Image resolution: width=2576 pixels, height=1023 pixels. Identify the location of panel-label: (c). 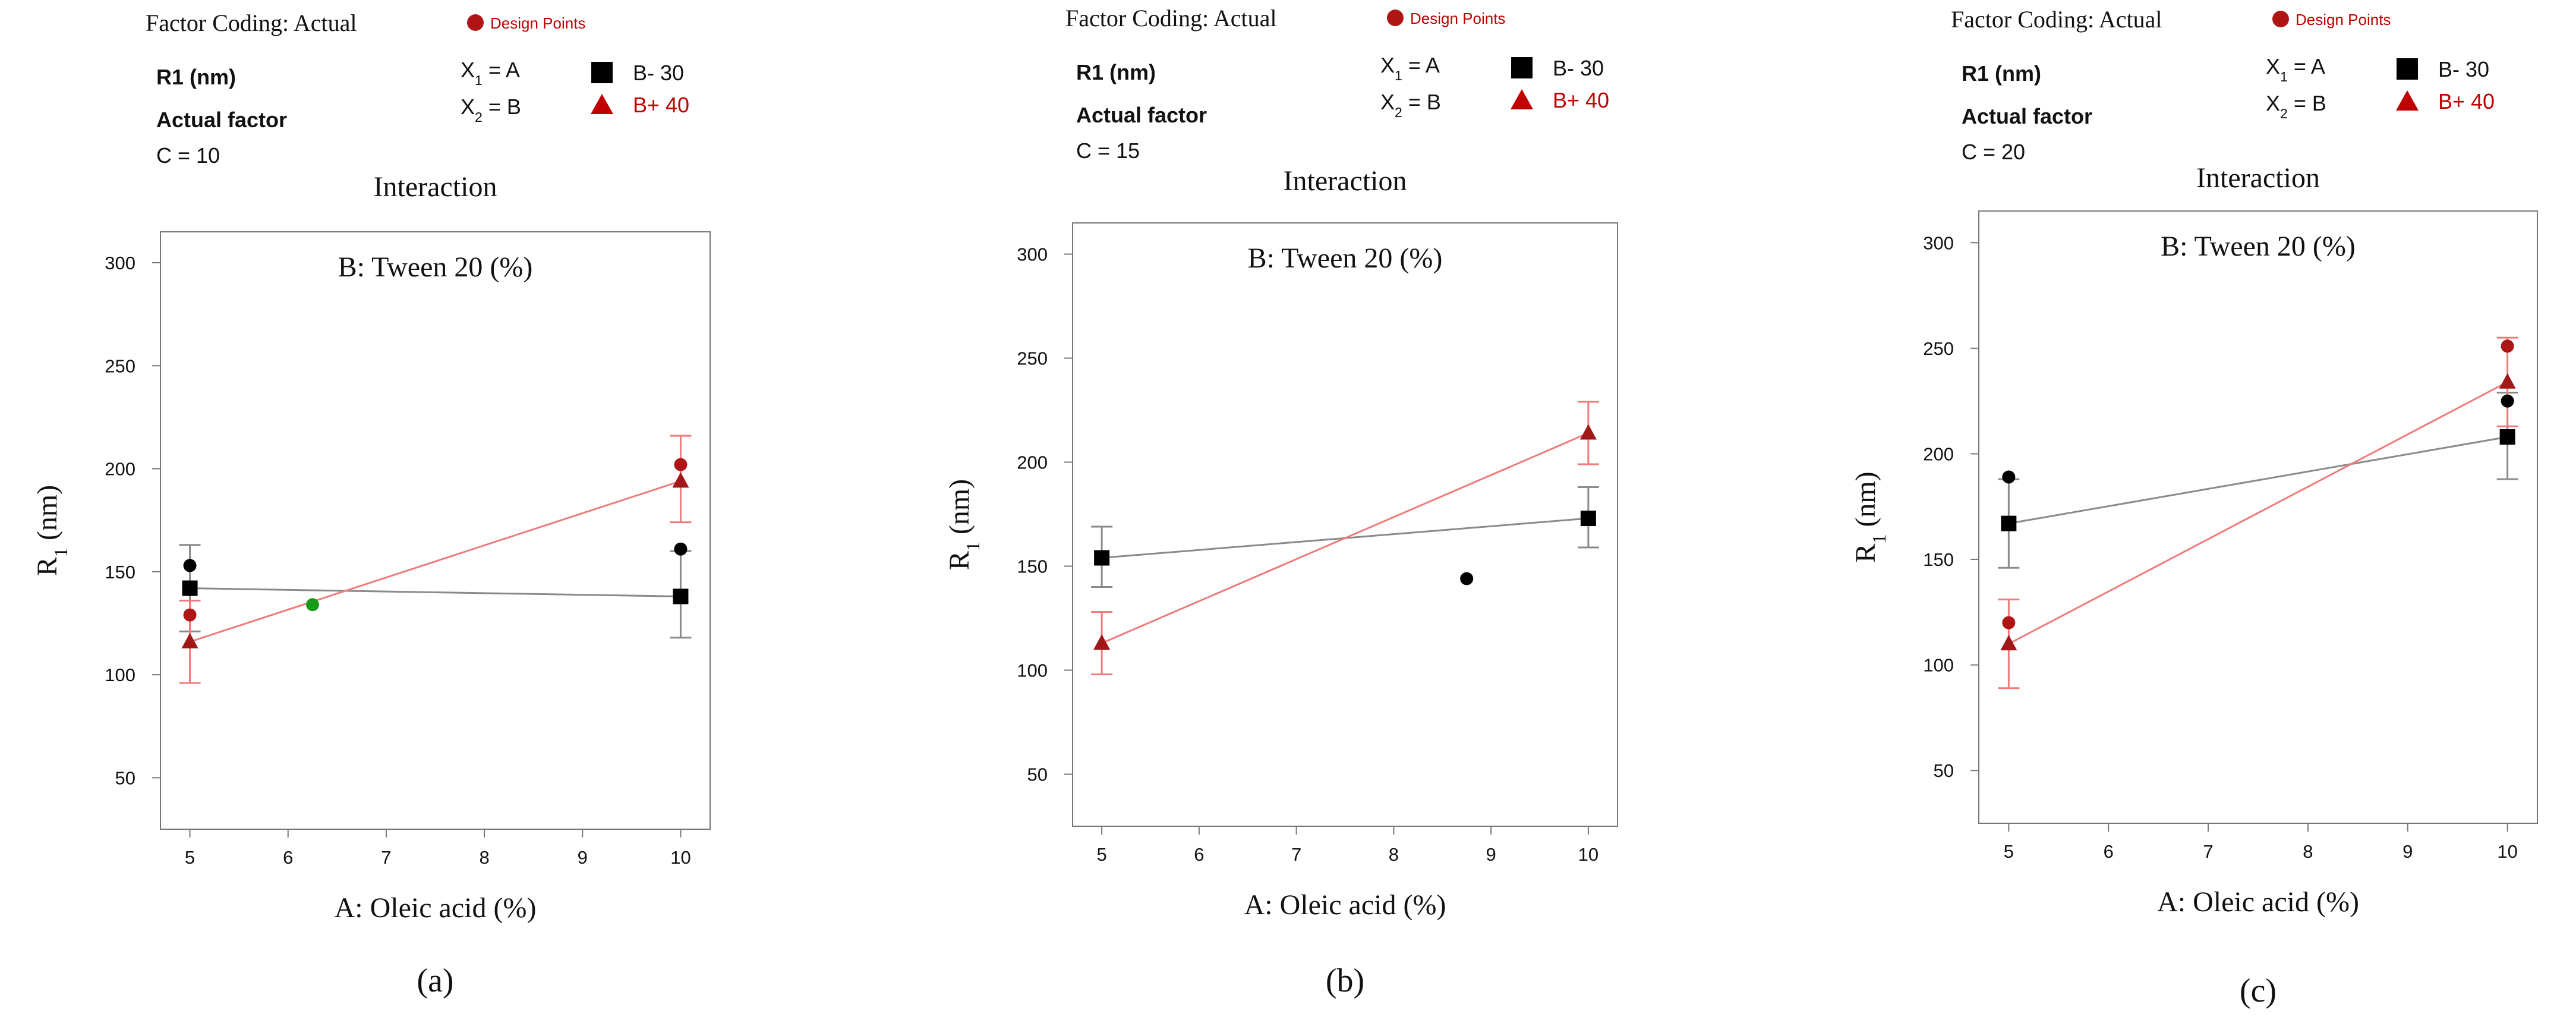
(2259, 990).